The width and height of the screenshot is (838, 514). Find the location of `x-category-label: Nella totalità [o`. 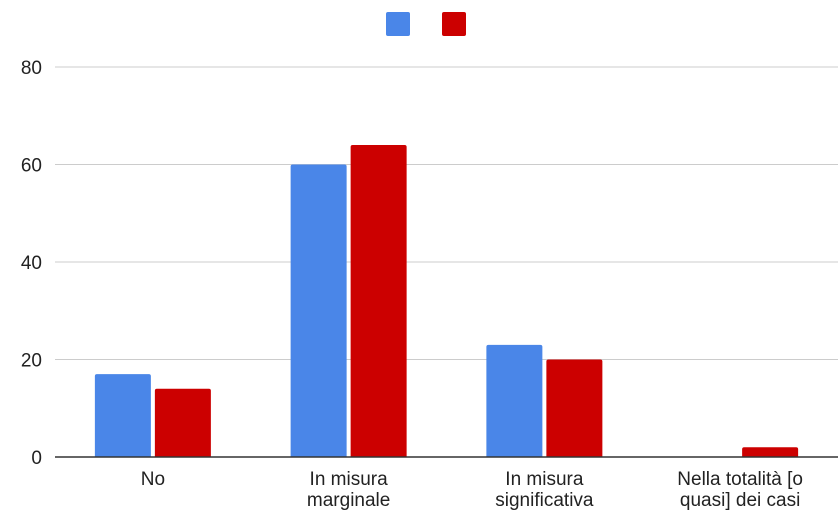

x-category-label: Nella totalità [o is located at coordinates (740, 479).